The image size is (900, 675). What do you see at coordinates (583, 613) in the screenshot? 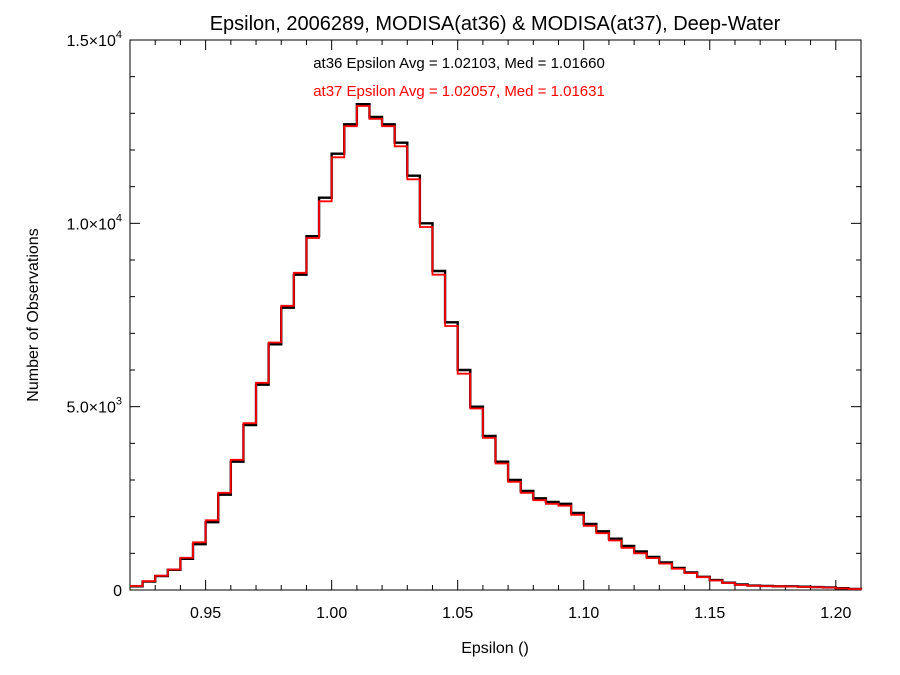
I see `x-tick-label: 1.10` at bounding box center [583, 613].